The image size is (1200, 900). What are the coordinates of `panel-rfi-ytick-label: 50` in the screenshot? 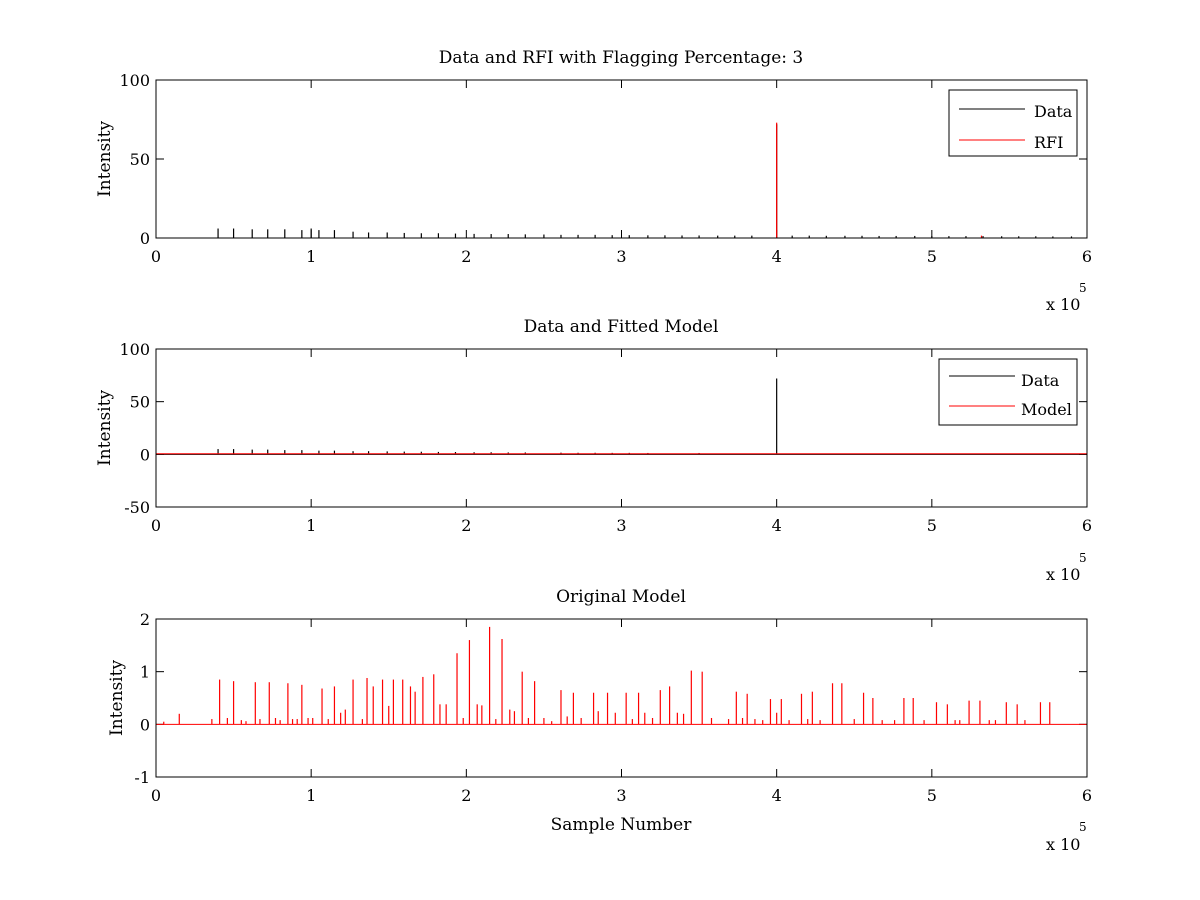 It's located at (140, 159).